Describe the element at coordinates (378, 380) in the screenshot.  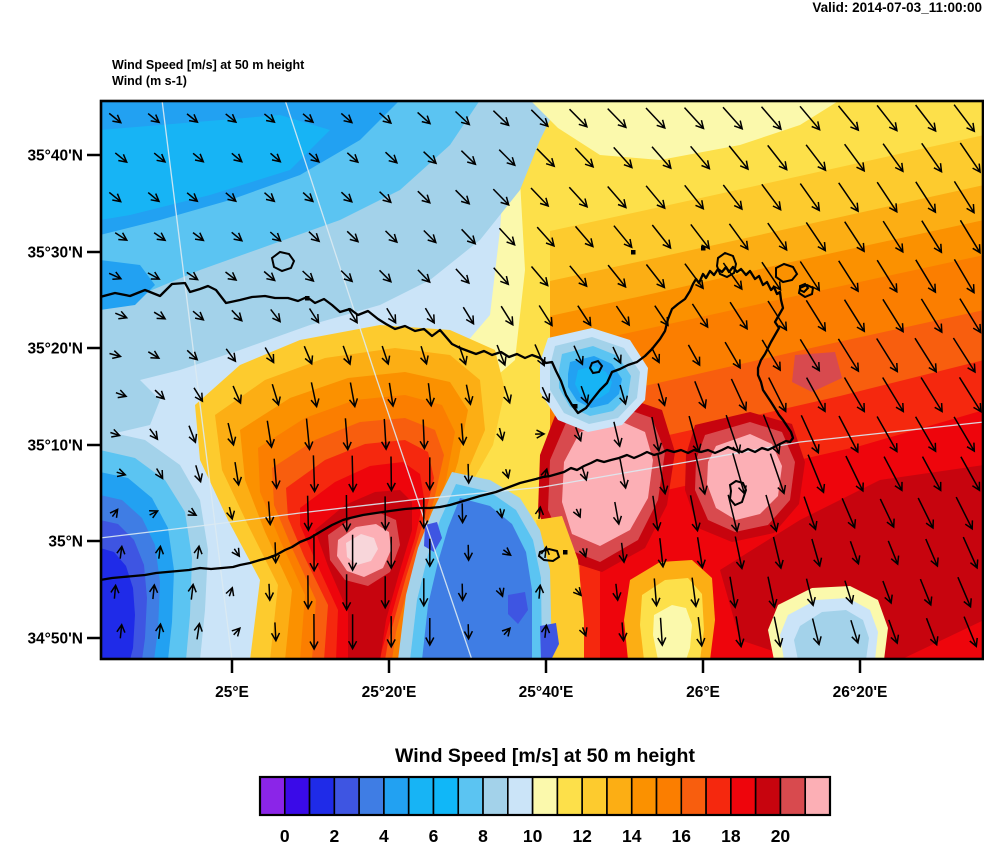
I see `meridian-nw` at that location.